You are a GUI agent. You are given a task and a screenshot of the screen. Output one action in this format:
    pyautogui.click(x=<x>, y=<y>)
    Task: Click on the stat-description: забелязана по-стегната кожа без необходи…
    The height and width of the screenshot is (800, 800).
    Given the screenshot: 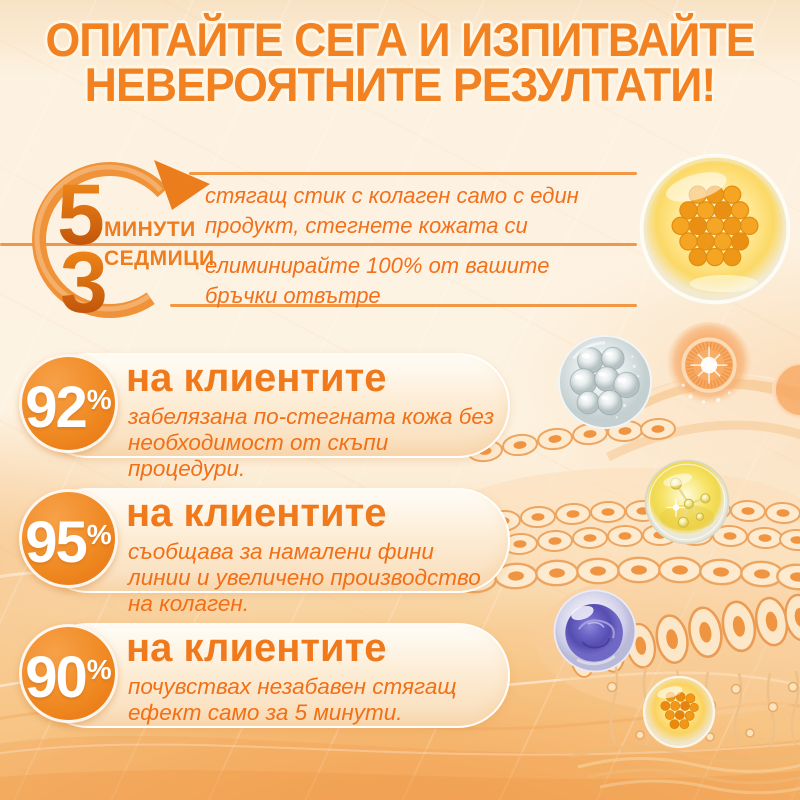 What is the action you would take?
    pyautogui.click(x=311, y=442)
    